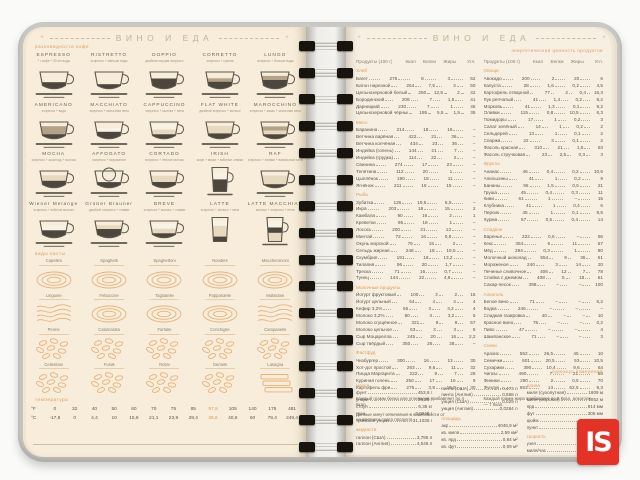  I want to click on coffee-description: эспрессо + вода, so click(53, 110).